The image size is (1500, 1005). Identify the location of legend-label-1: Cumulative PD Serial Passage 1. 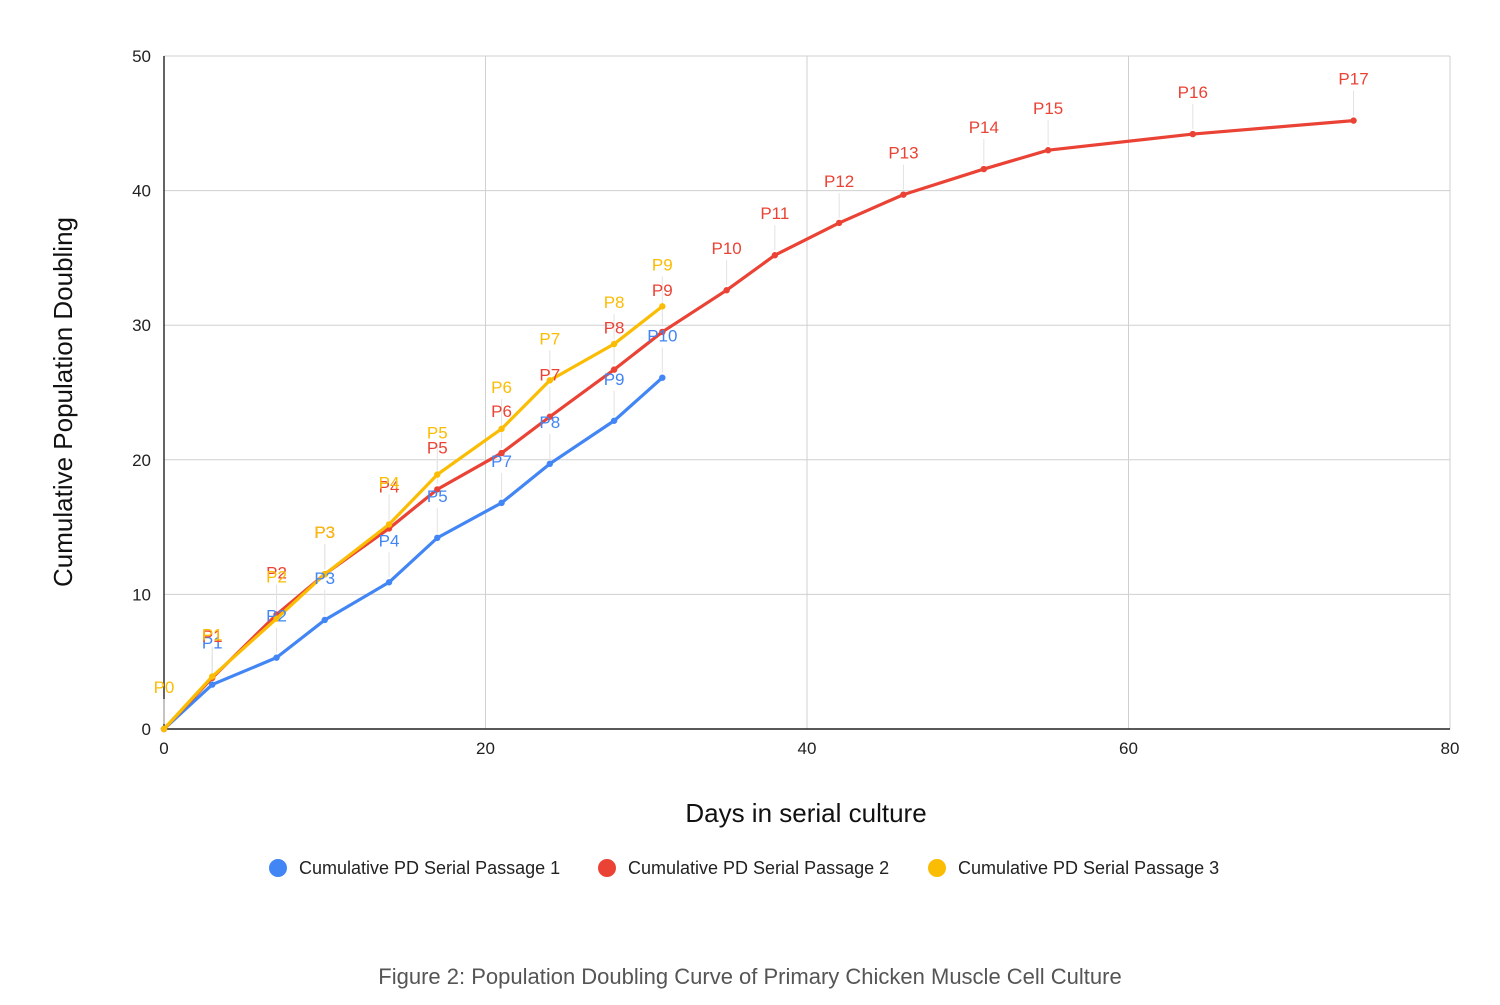
(429, 868).